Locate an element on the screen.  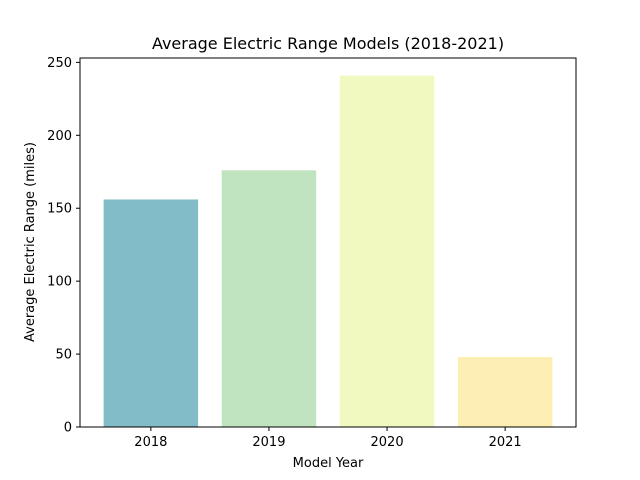
y-axis-label: Average Electric Range (miles) is located at coordinates (30, 242).